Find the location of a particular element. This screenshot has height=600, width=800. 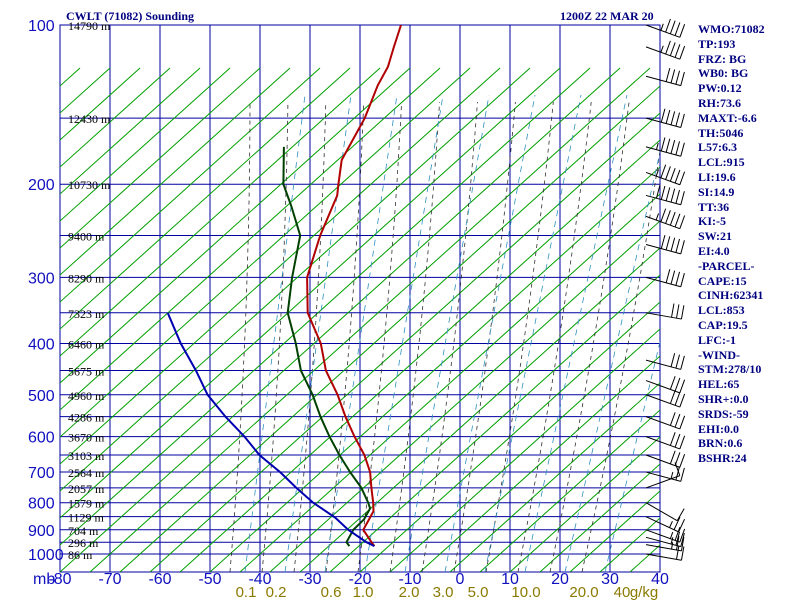

index-item: PW:0.12 is located at coordinates (720, 88).